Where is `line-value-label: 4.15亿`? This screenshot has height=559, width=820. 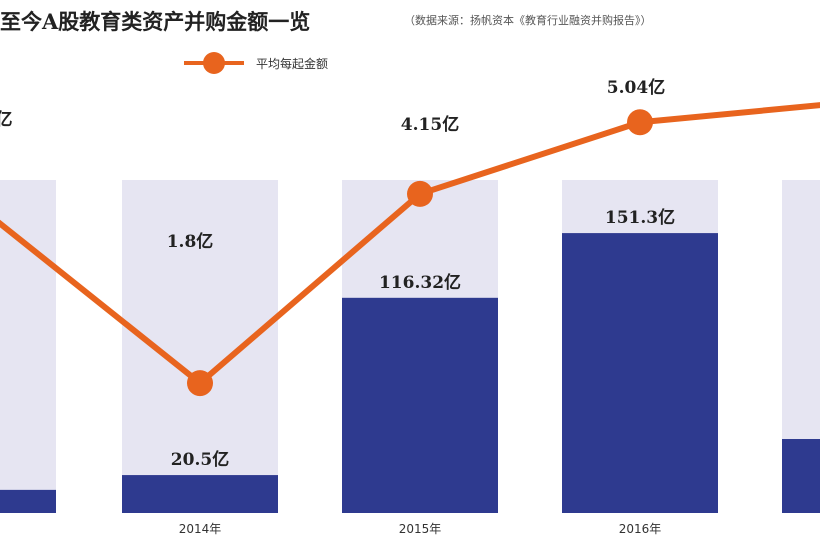 line-value-label: 4.15亿 is located at coordinates (430, 124).